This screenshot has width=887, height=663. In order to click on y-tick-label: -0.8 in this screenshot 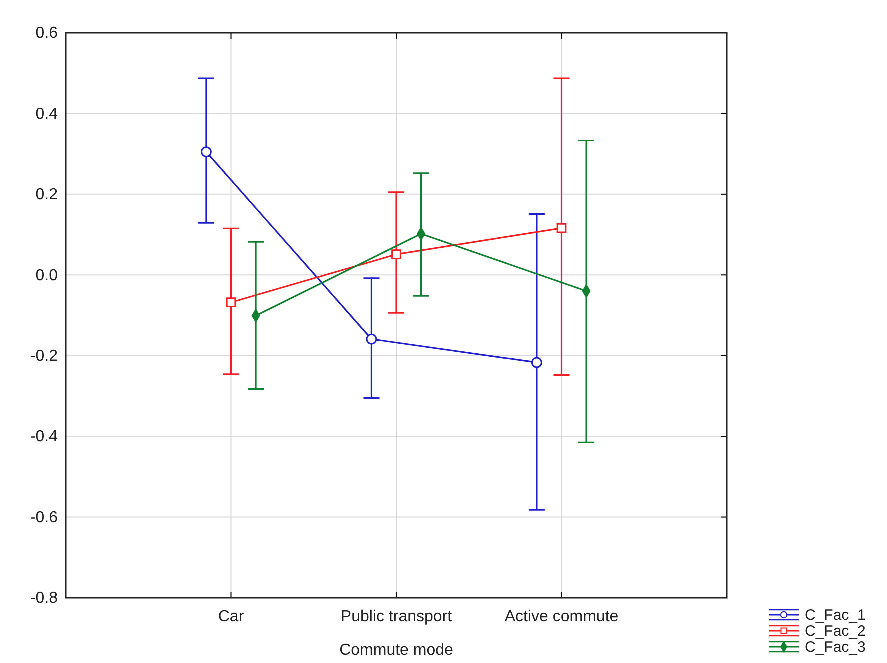, I will do `click(44, 599)`.